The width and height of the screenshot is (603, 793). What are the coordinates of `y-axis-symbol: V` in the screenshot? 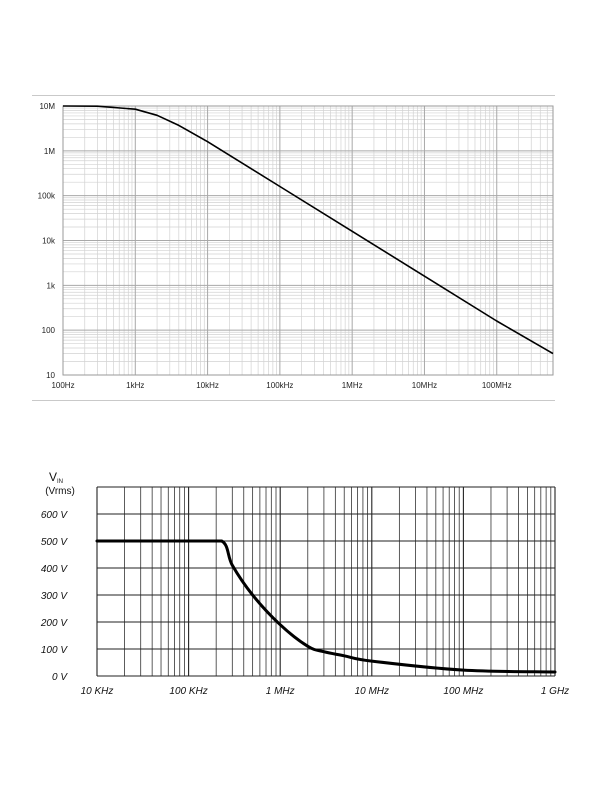 It's located at (53, 477).